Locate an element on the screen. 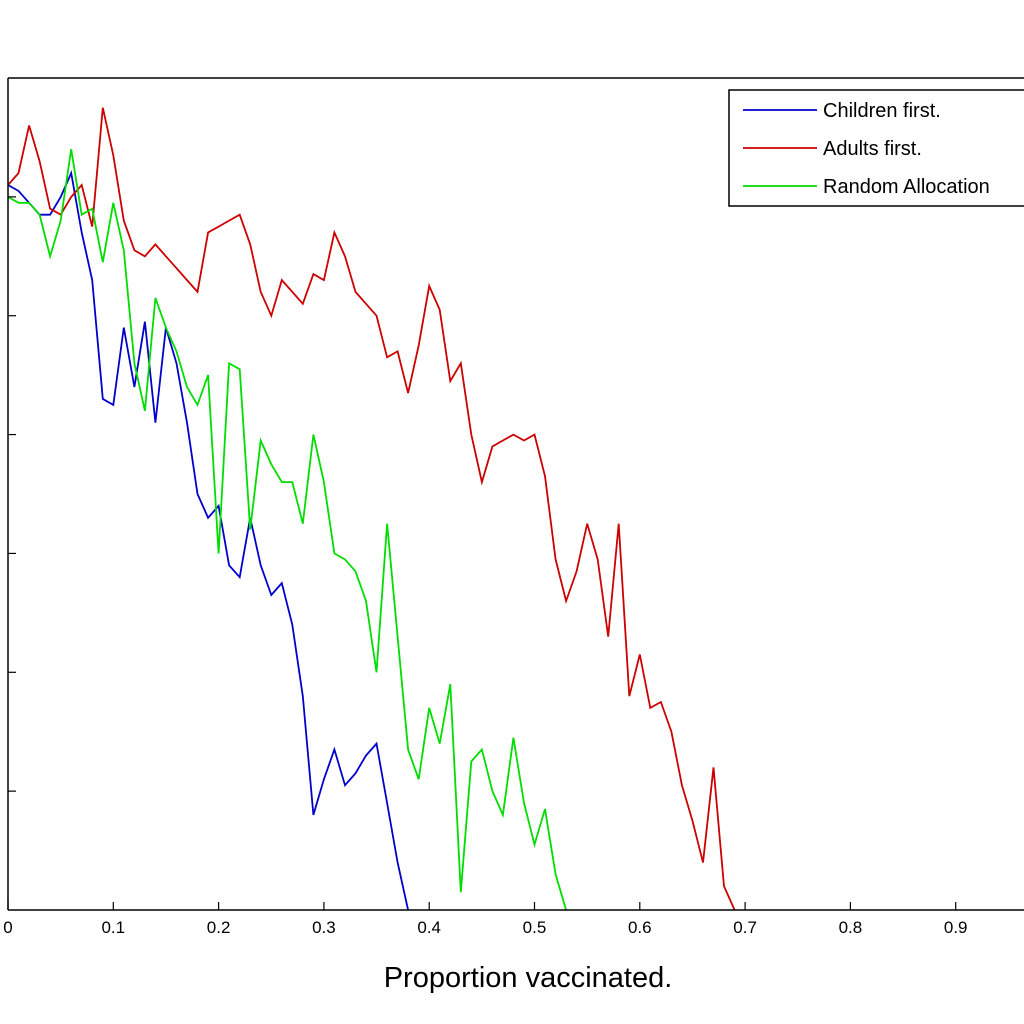  x-tick-label: 0.8 is located at coordinates (851, 927).